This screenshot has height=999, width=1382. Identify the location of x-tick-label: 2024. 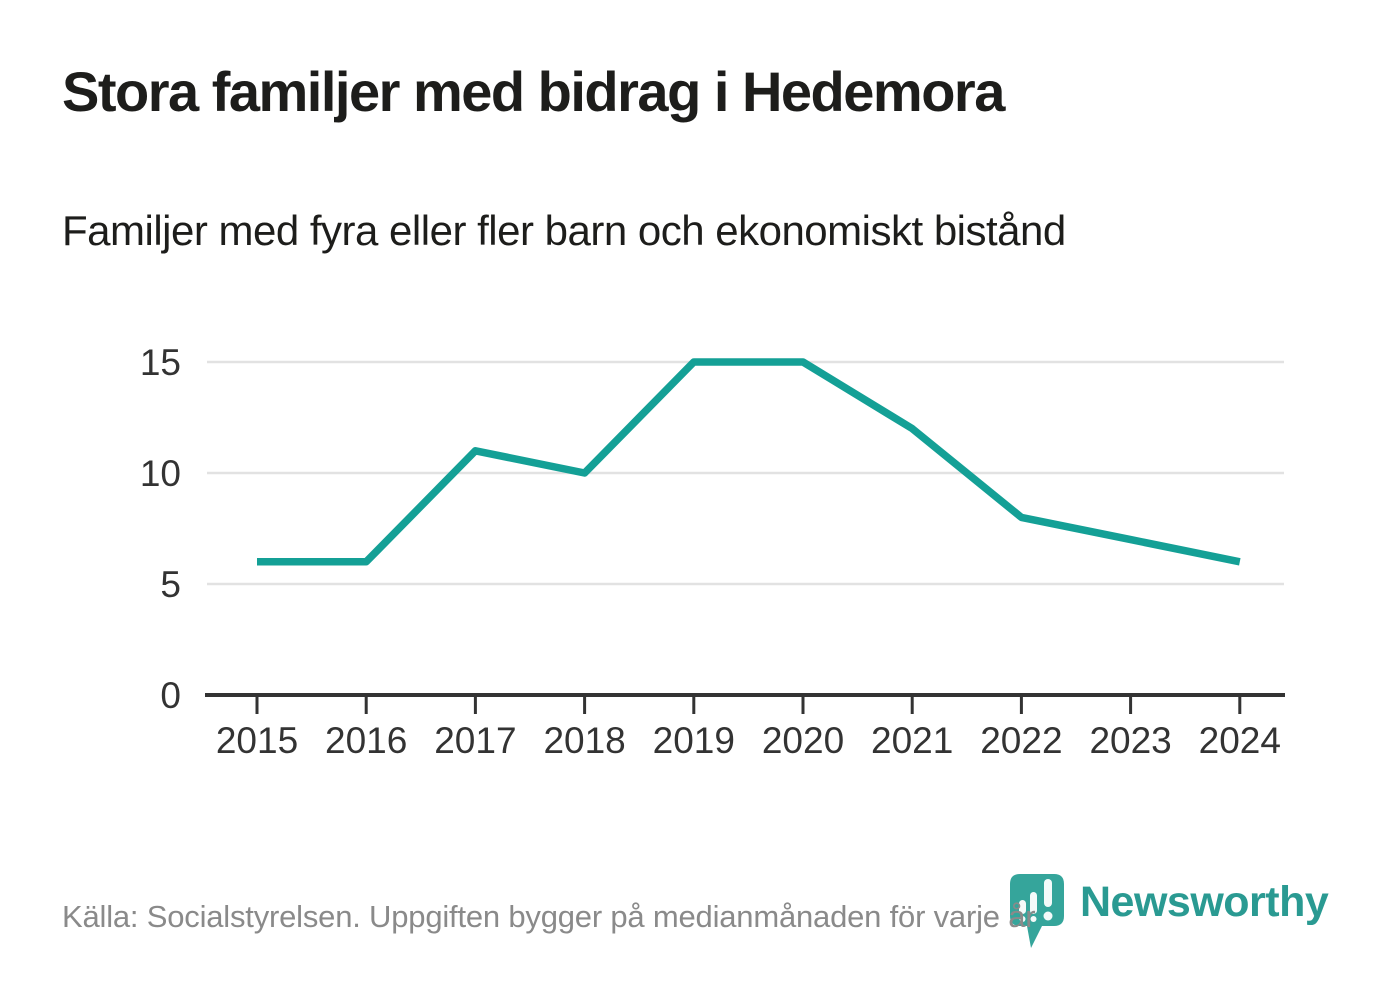
(1240, 740).